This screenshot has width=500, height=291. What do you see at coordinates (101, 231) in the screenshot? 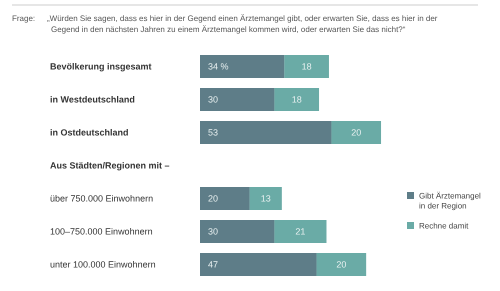
I see `y-tick-label: 100–750.000 Einwohnern` at bounding box center [101, 231].